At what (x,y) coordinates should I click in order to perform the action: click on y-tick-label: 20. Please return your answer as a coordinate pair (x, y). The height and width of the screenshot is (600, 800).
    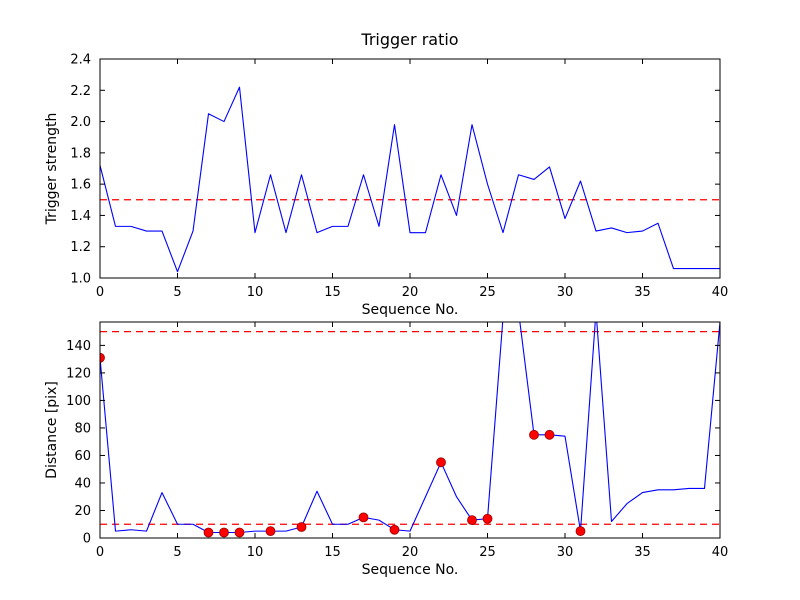
    Looking at the image, I should click on (82, 511).